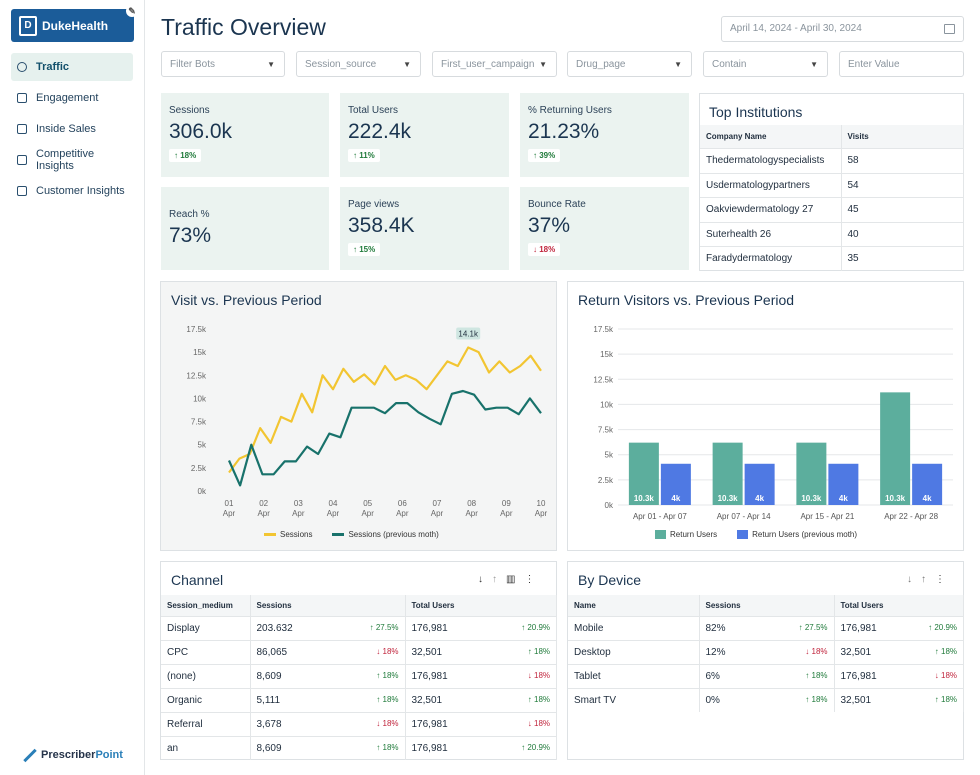 Image resolution: width=980 pixels, height=775 pixels. Describe the element at coordinates (385, 534) in the screenshot. I see `legend-item-previous: Sessions (previous moth)` at that location.